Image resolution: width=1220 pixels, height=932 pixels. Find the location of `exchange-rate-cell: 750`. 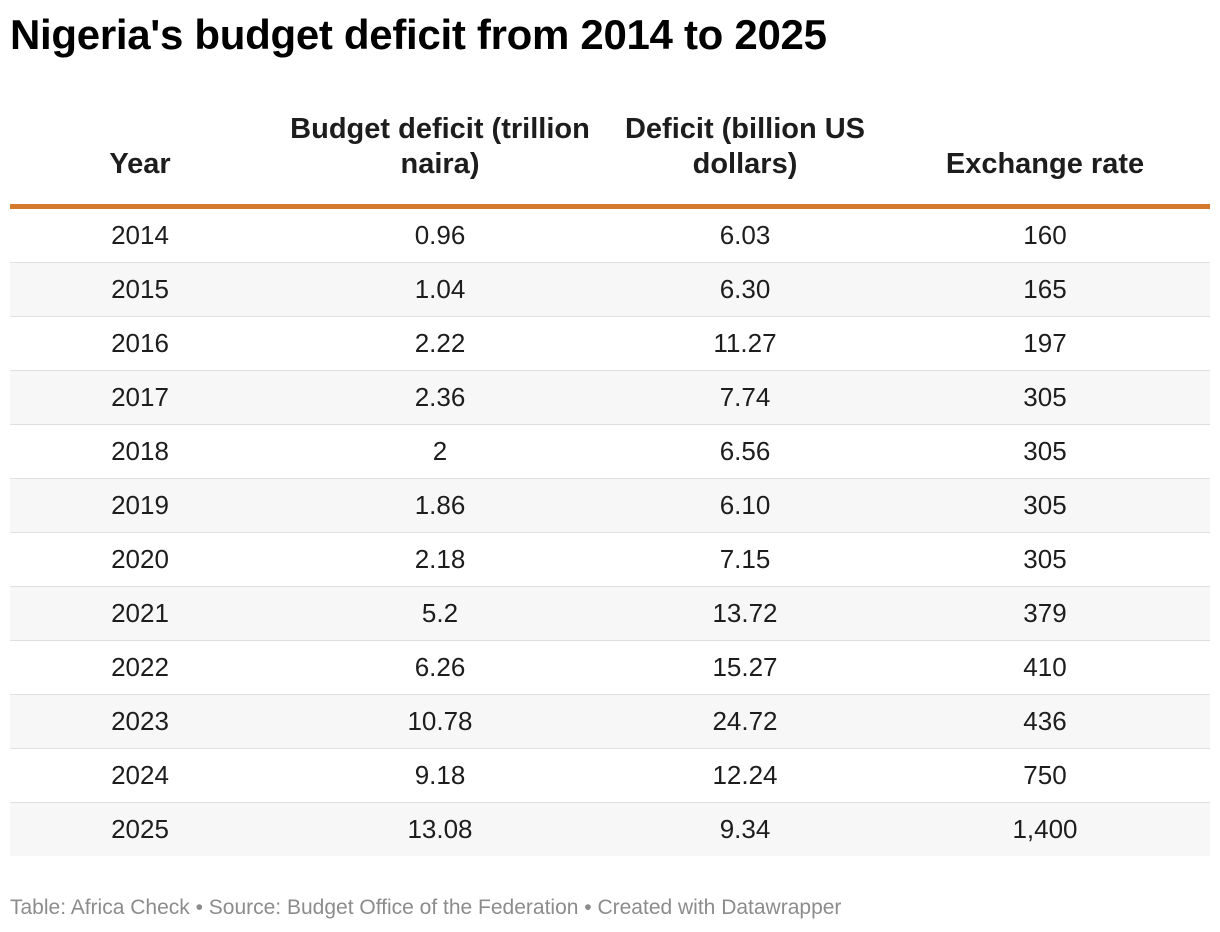

exchange-rate-cell: 750 is located at coordinates (1045, 775).